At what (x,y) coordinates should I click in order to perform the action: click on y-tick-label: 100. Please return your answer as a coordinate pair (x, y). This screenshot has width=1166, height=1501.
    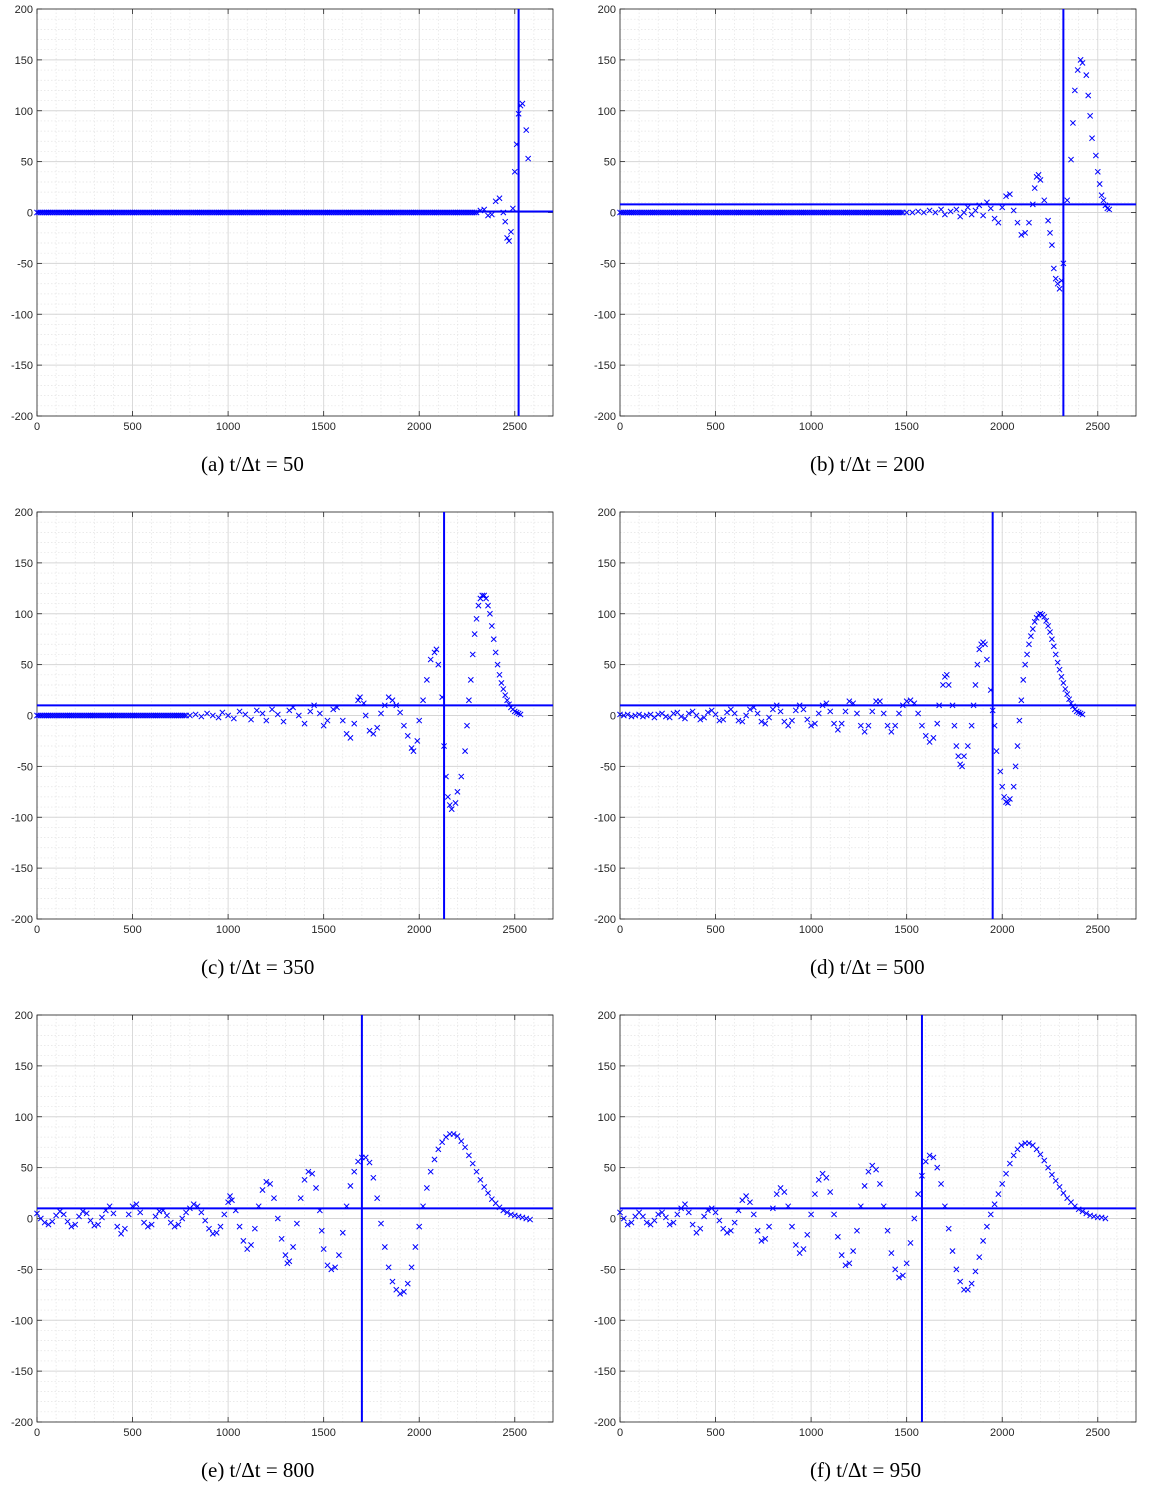
    Looking at the image, I should click on (607, 1118).